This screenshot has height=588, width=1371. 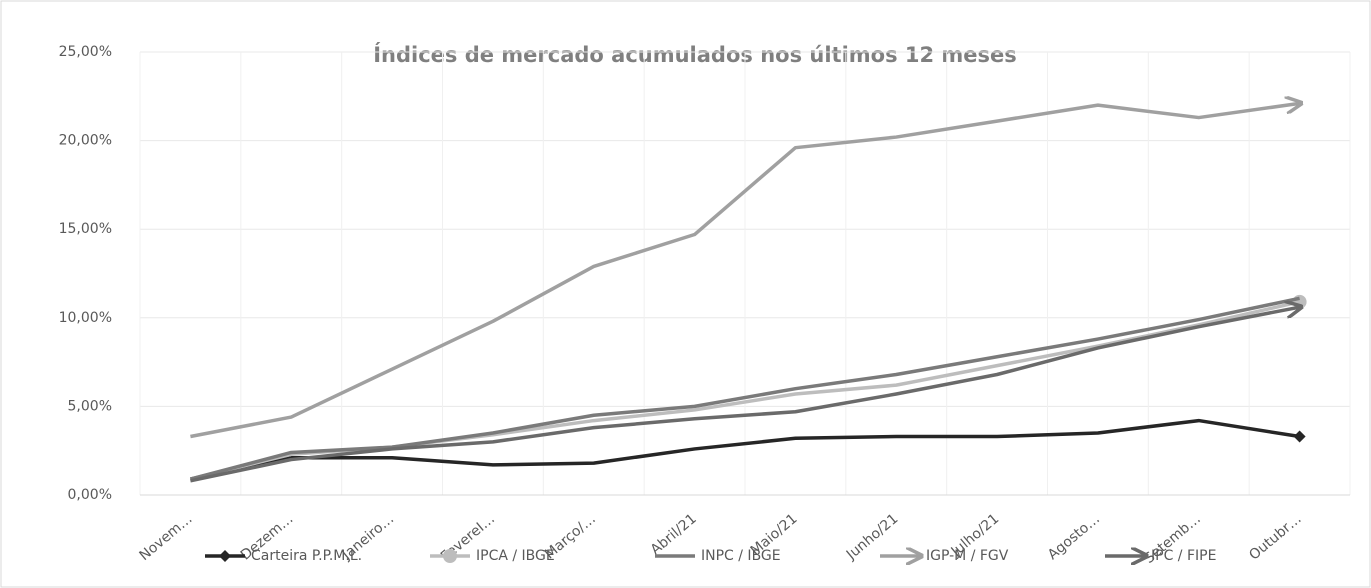 What do you see at coordinates (1183, 556) in the screenshot?
I see `legend-label: IPC / FIPE` at bounding box center [1183, 556].